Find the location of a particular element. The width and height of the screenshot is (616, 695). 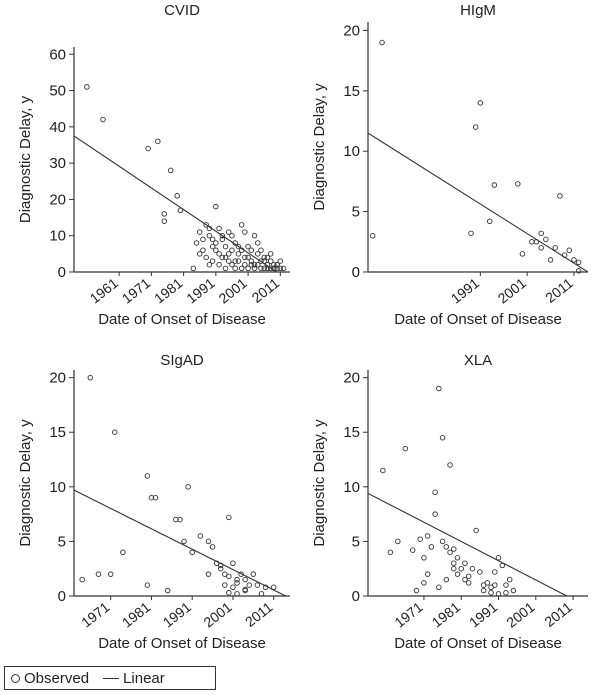

x-tick-label: 1971 is located at coordinates (408, 615).